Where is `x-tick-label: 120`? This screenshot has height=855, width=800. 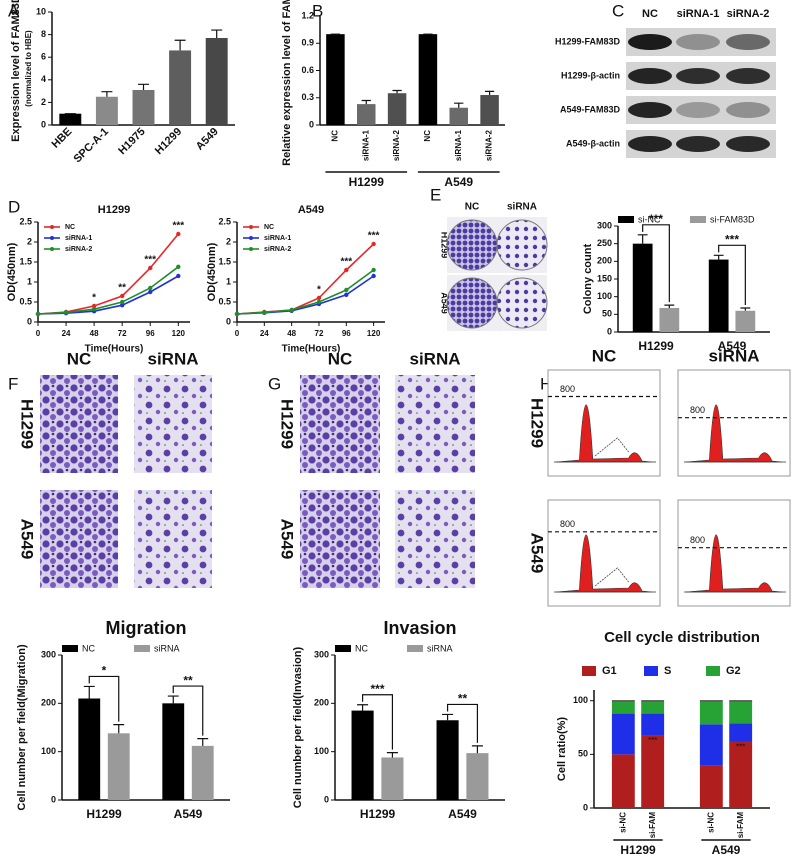 x-tick-label: 120 is located at coordinates (374, 333).